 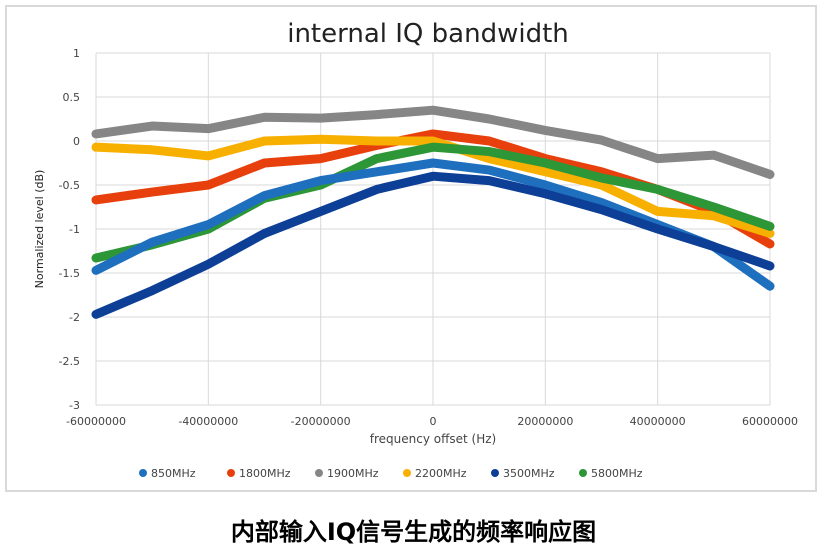 What do you see at coordinates (545, 421) in the screenshot?
I see `x-tick-label: 20000000` at bounding box center [545, 421].